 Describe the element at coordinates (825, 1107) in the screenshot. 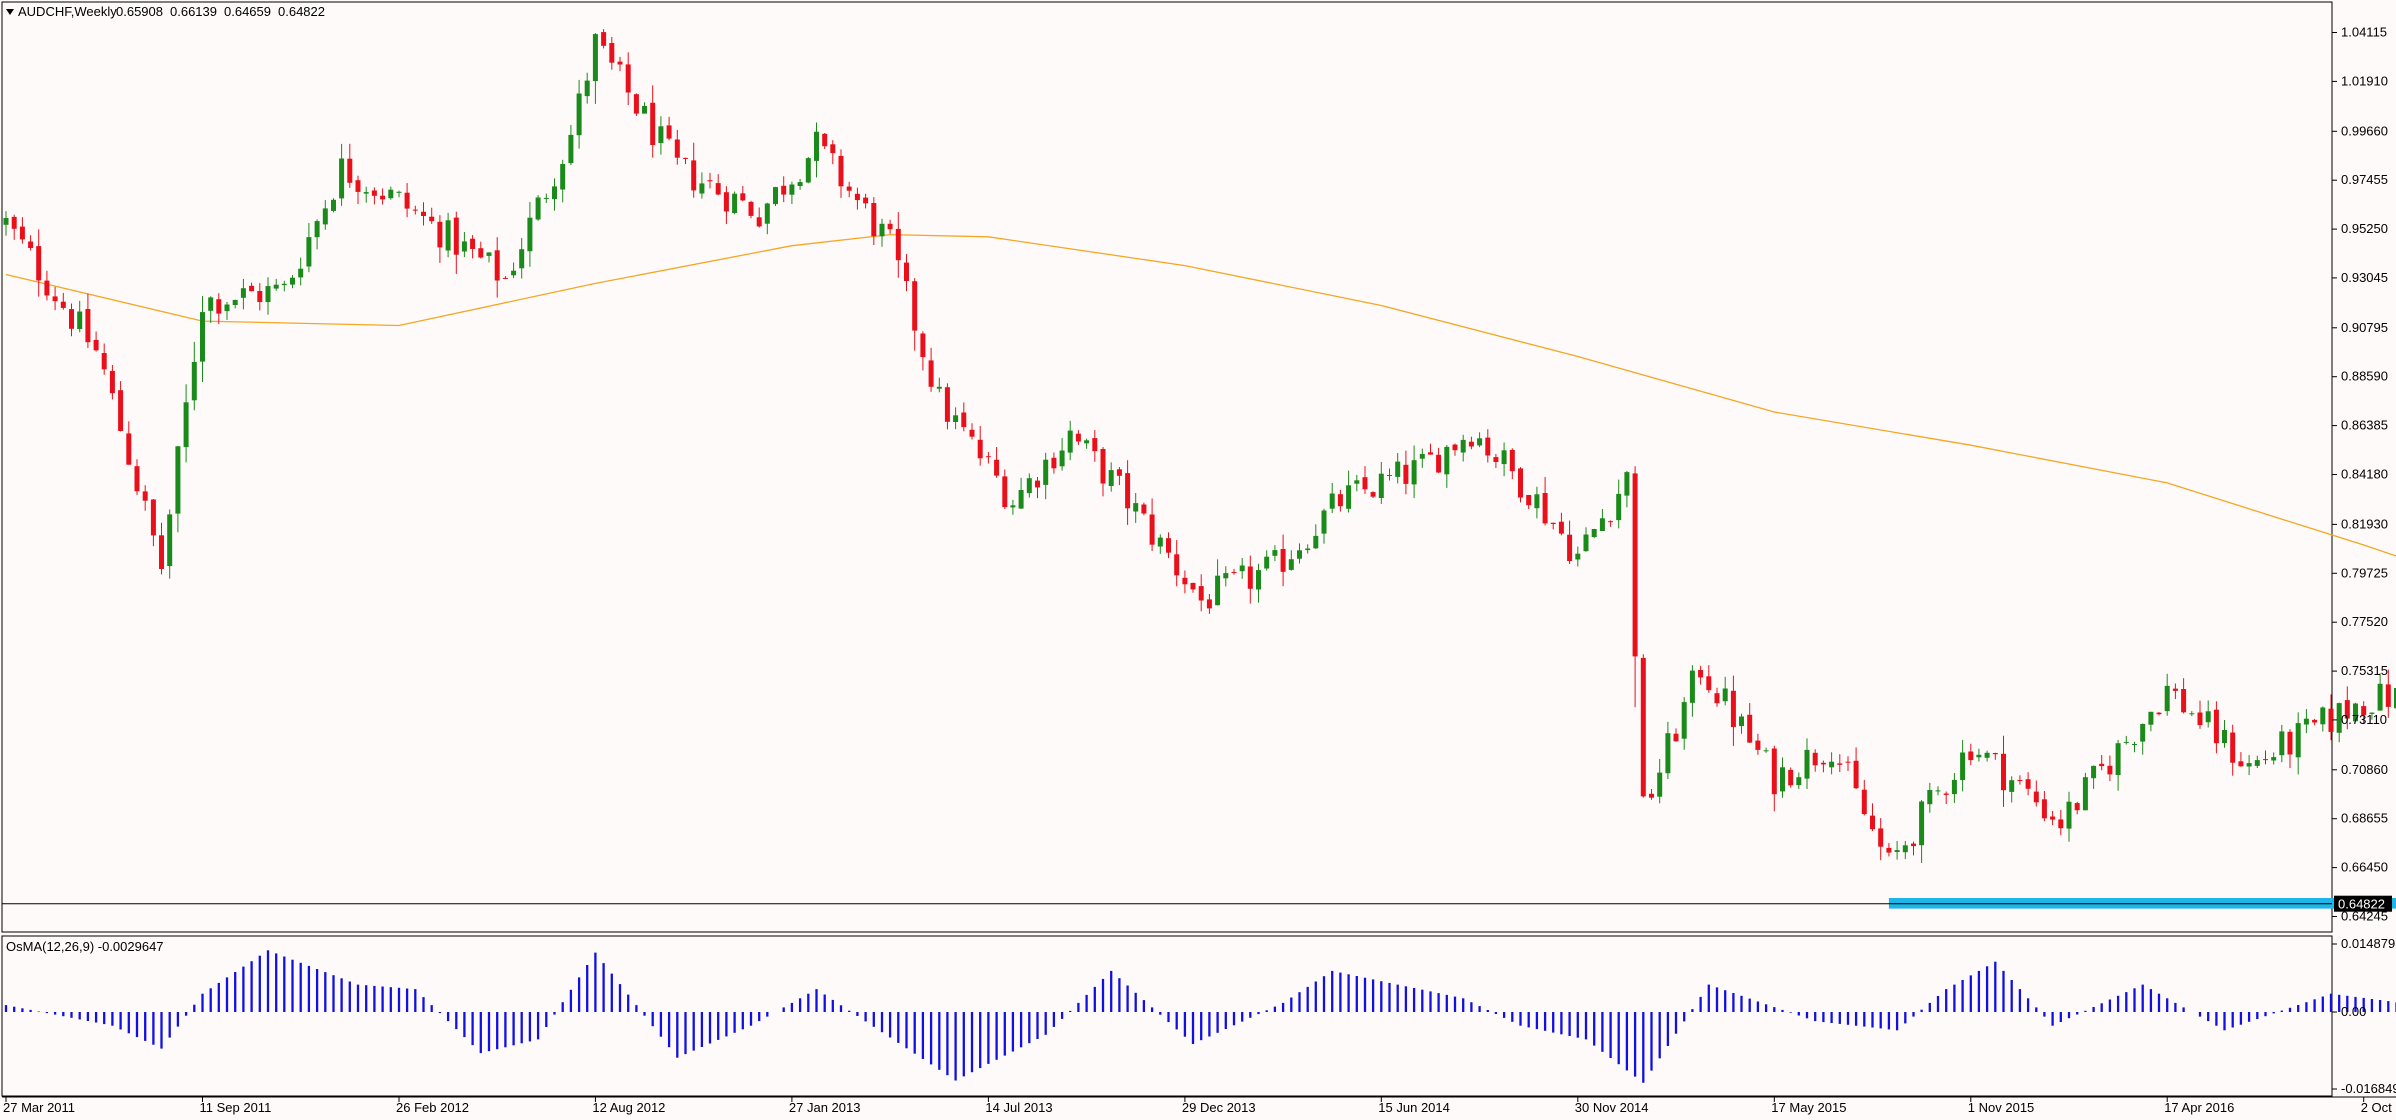

I see `time-tick-label: 27 Jan 2013` at that location.